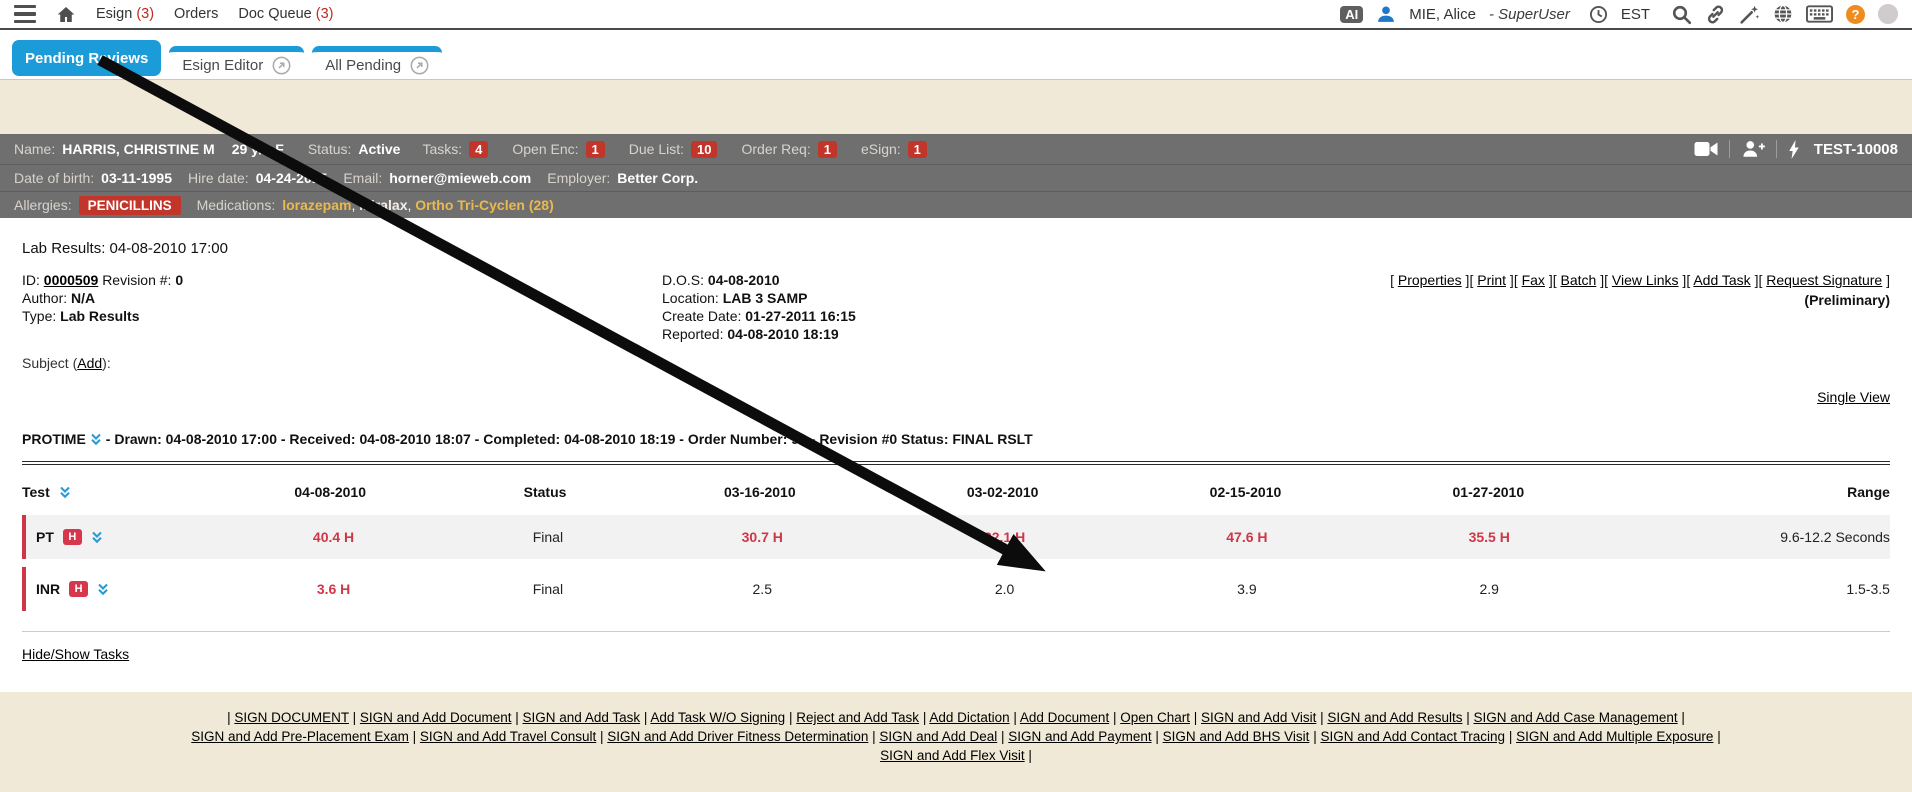 The image size is (1912, 792). Describe the element at coordinates (1533, 280) in the screenshot. I see `action-fax: Fax` at that location.